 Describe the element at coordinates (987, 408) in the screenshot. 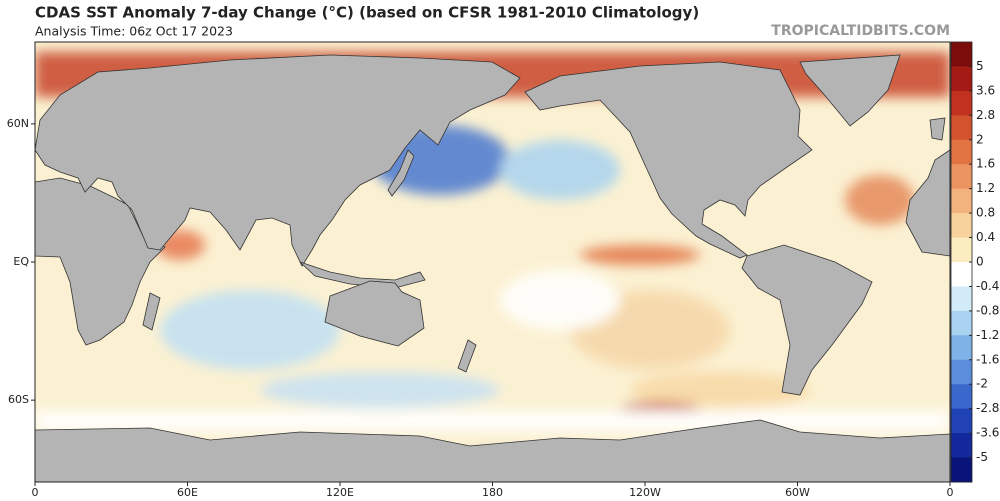

I see `colorbar-label: -2.8` at that location.